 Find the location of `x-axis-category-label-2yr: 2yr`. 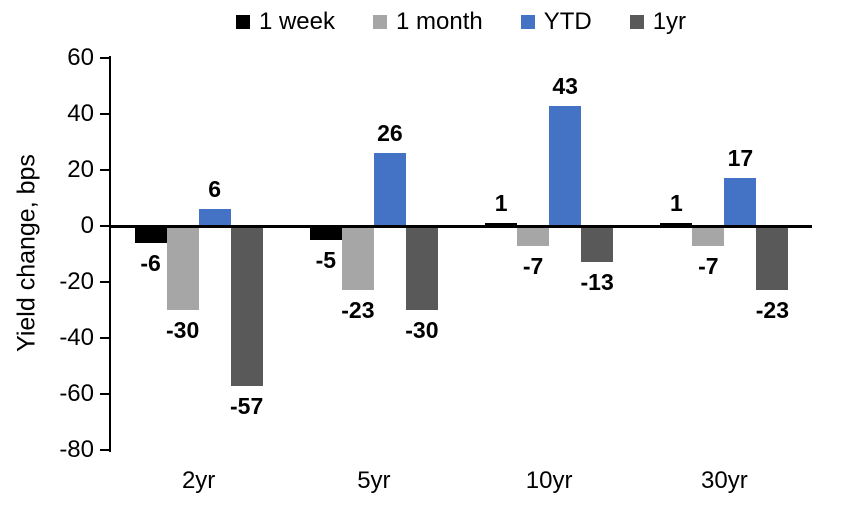

x-axis-category-label-2yr: 2yr is located at coordinates (198, 480).